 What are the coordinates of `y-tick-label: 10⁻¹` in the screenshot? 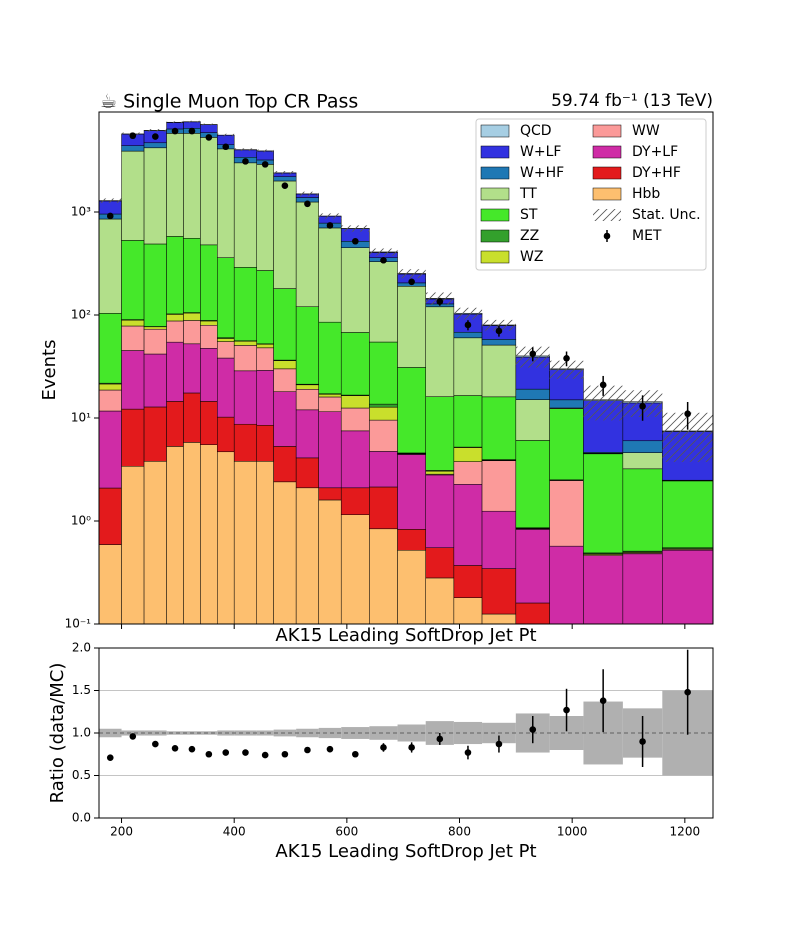 It's located at (78, 624).